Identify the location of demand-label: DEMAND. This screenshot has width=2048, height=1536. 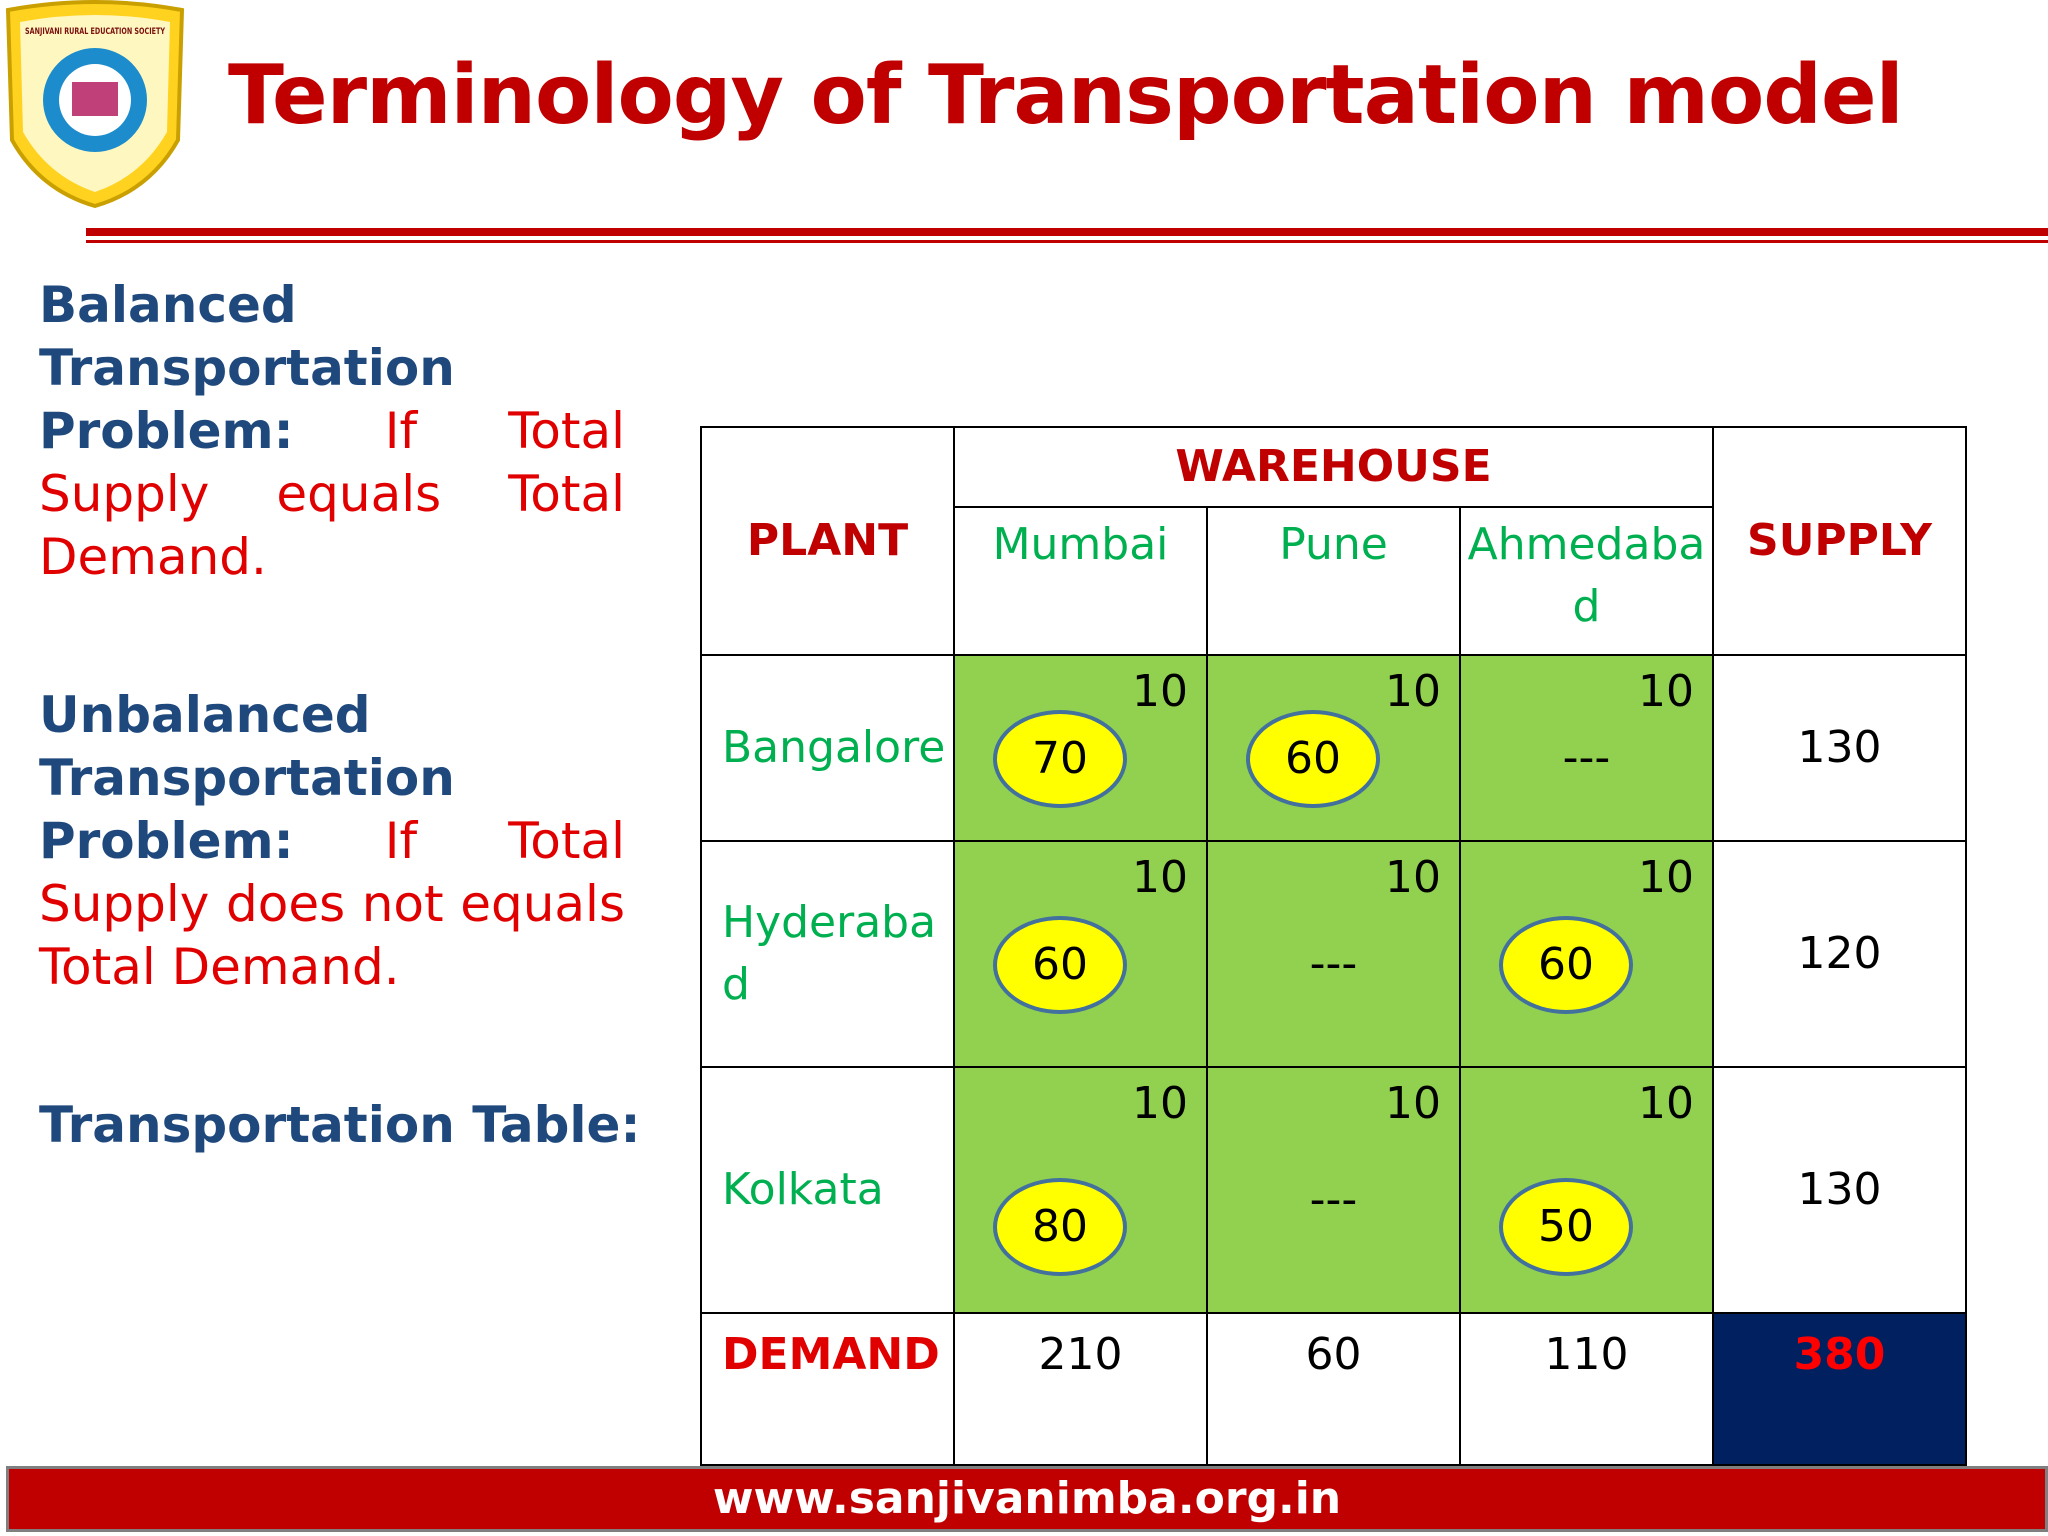
(827, 1389).